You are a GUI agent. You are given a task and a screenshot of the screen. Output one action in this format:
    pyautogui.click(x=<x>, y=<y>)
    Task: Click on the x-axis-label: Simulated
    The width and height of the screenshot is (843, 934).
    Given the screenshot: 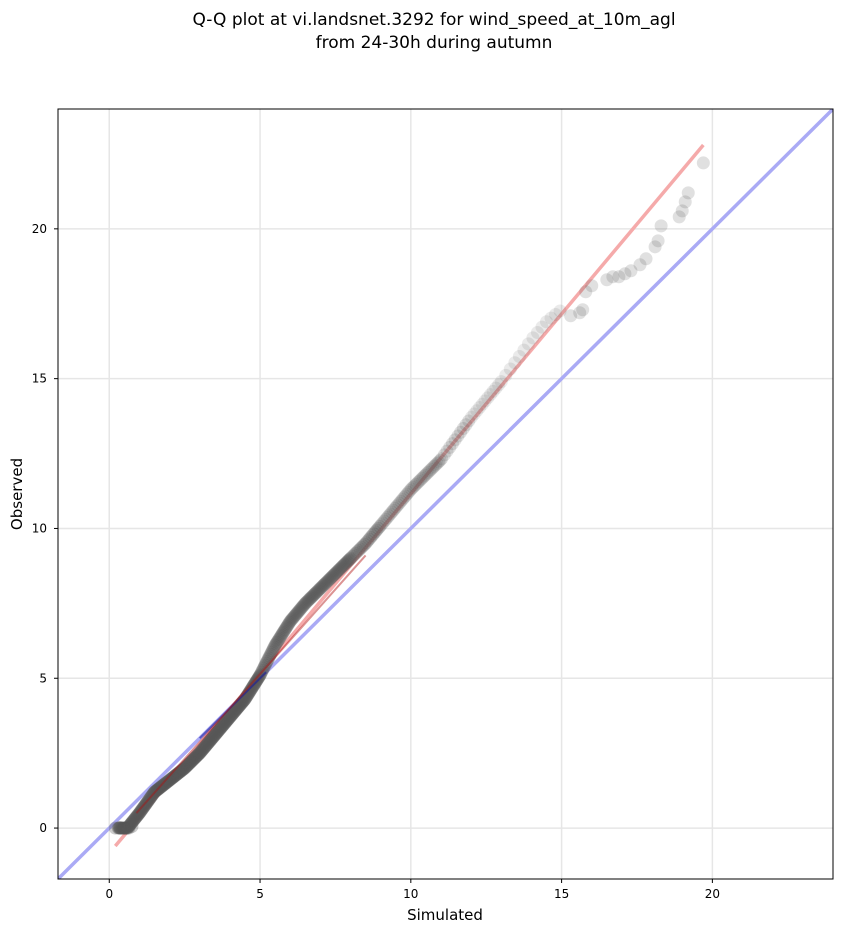 What is the action you would take?
    pyautogui.click(x=445, y=915)
    